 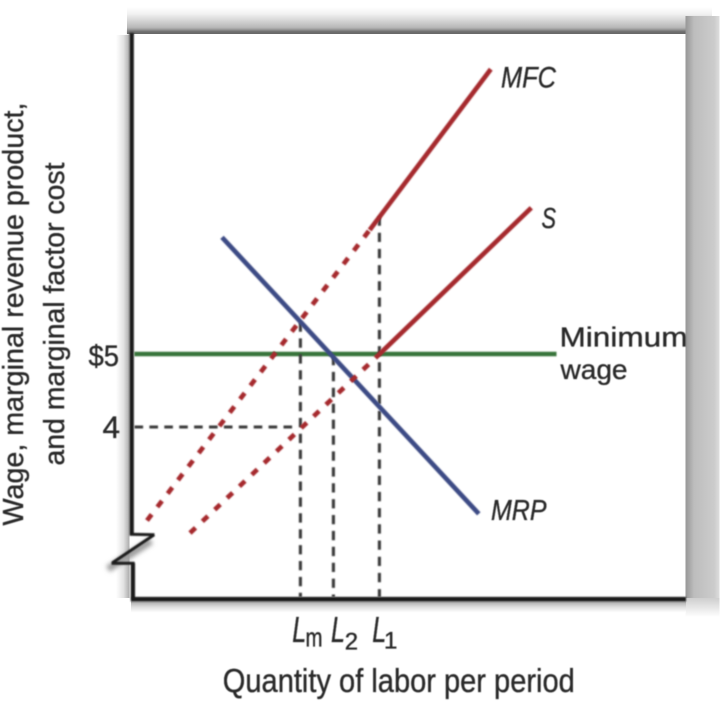 I want to click on svg-text: 2, so click(x=351, y=641).